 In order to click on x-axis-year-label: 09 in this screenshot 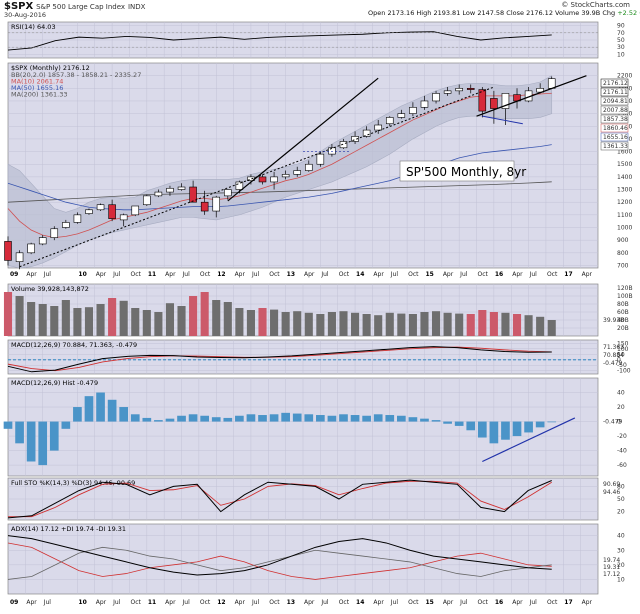, I will do `click(14, 602)`.